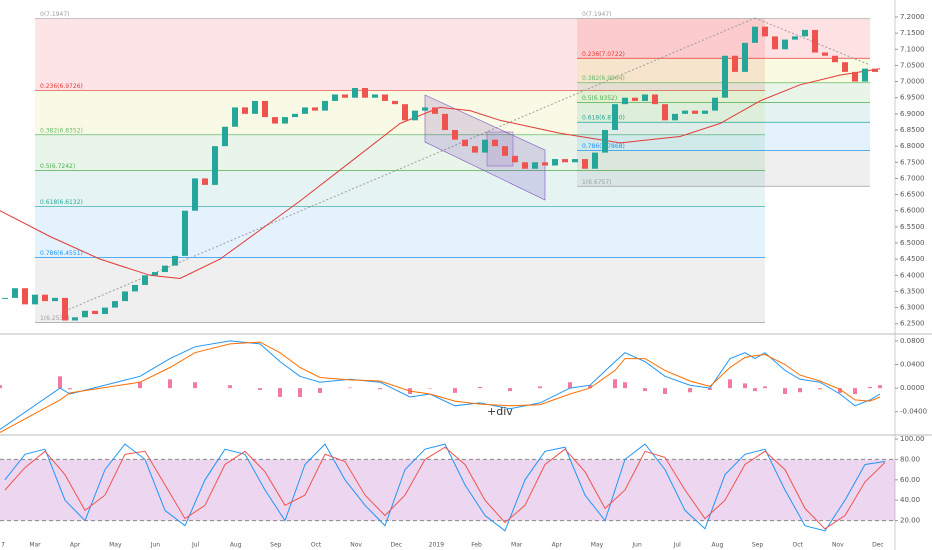 The height and width of the screenshot is (550, 932). Describe the element at coordinates (912, 439) in the screenshot. I see `y-tick-label: 100.00` at that location.